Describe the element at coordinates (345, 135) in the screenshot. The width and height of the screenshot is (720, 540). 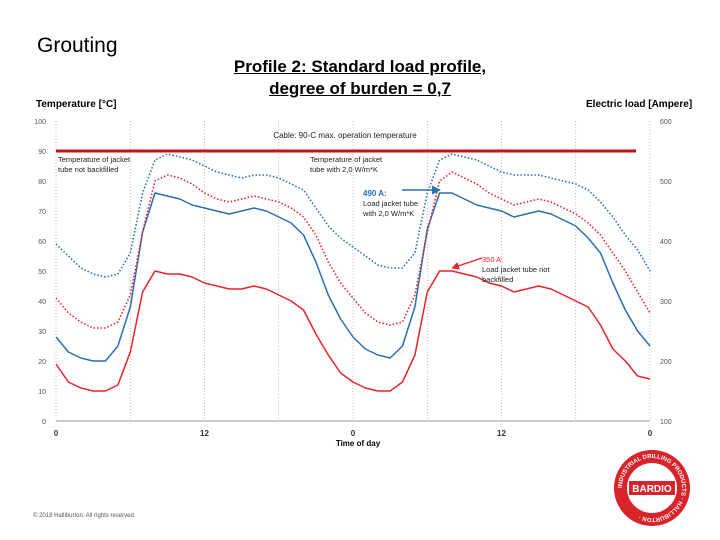
I see `max-temperature-label: Cable: 90◦C max. operation temperature` at that location.